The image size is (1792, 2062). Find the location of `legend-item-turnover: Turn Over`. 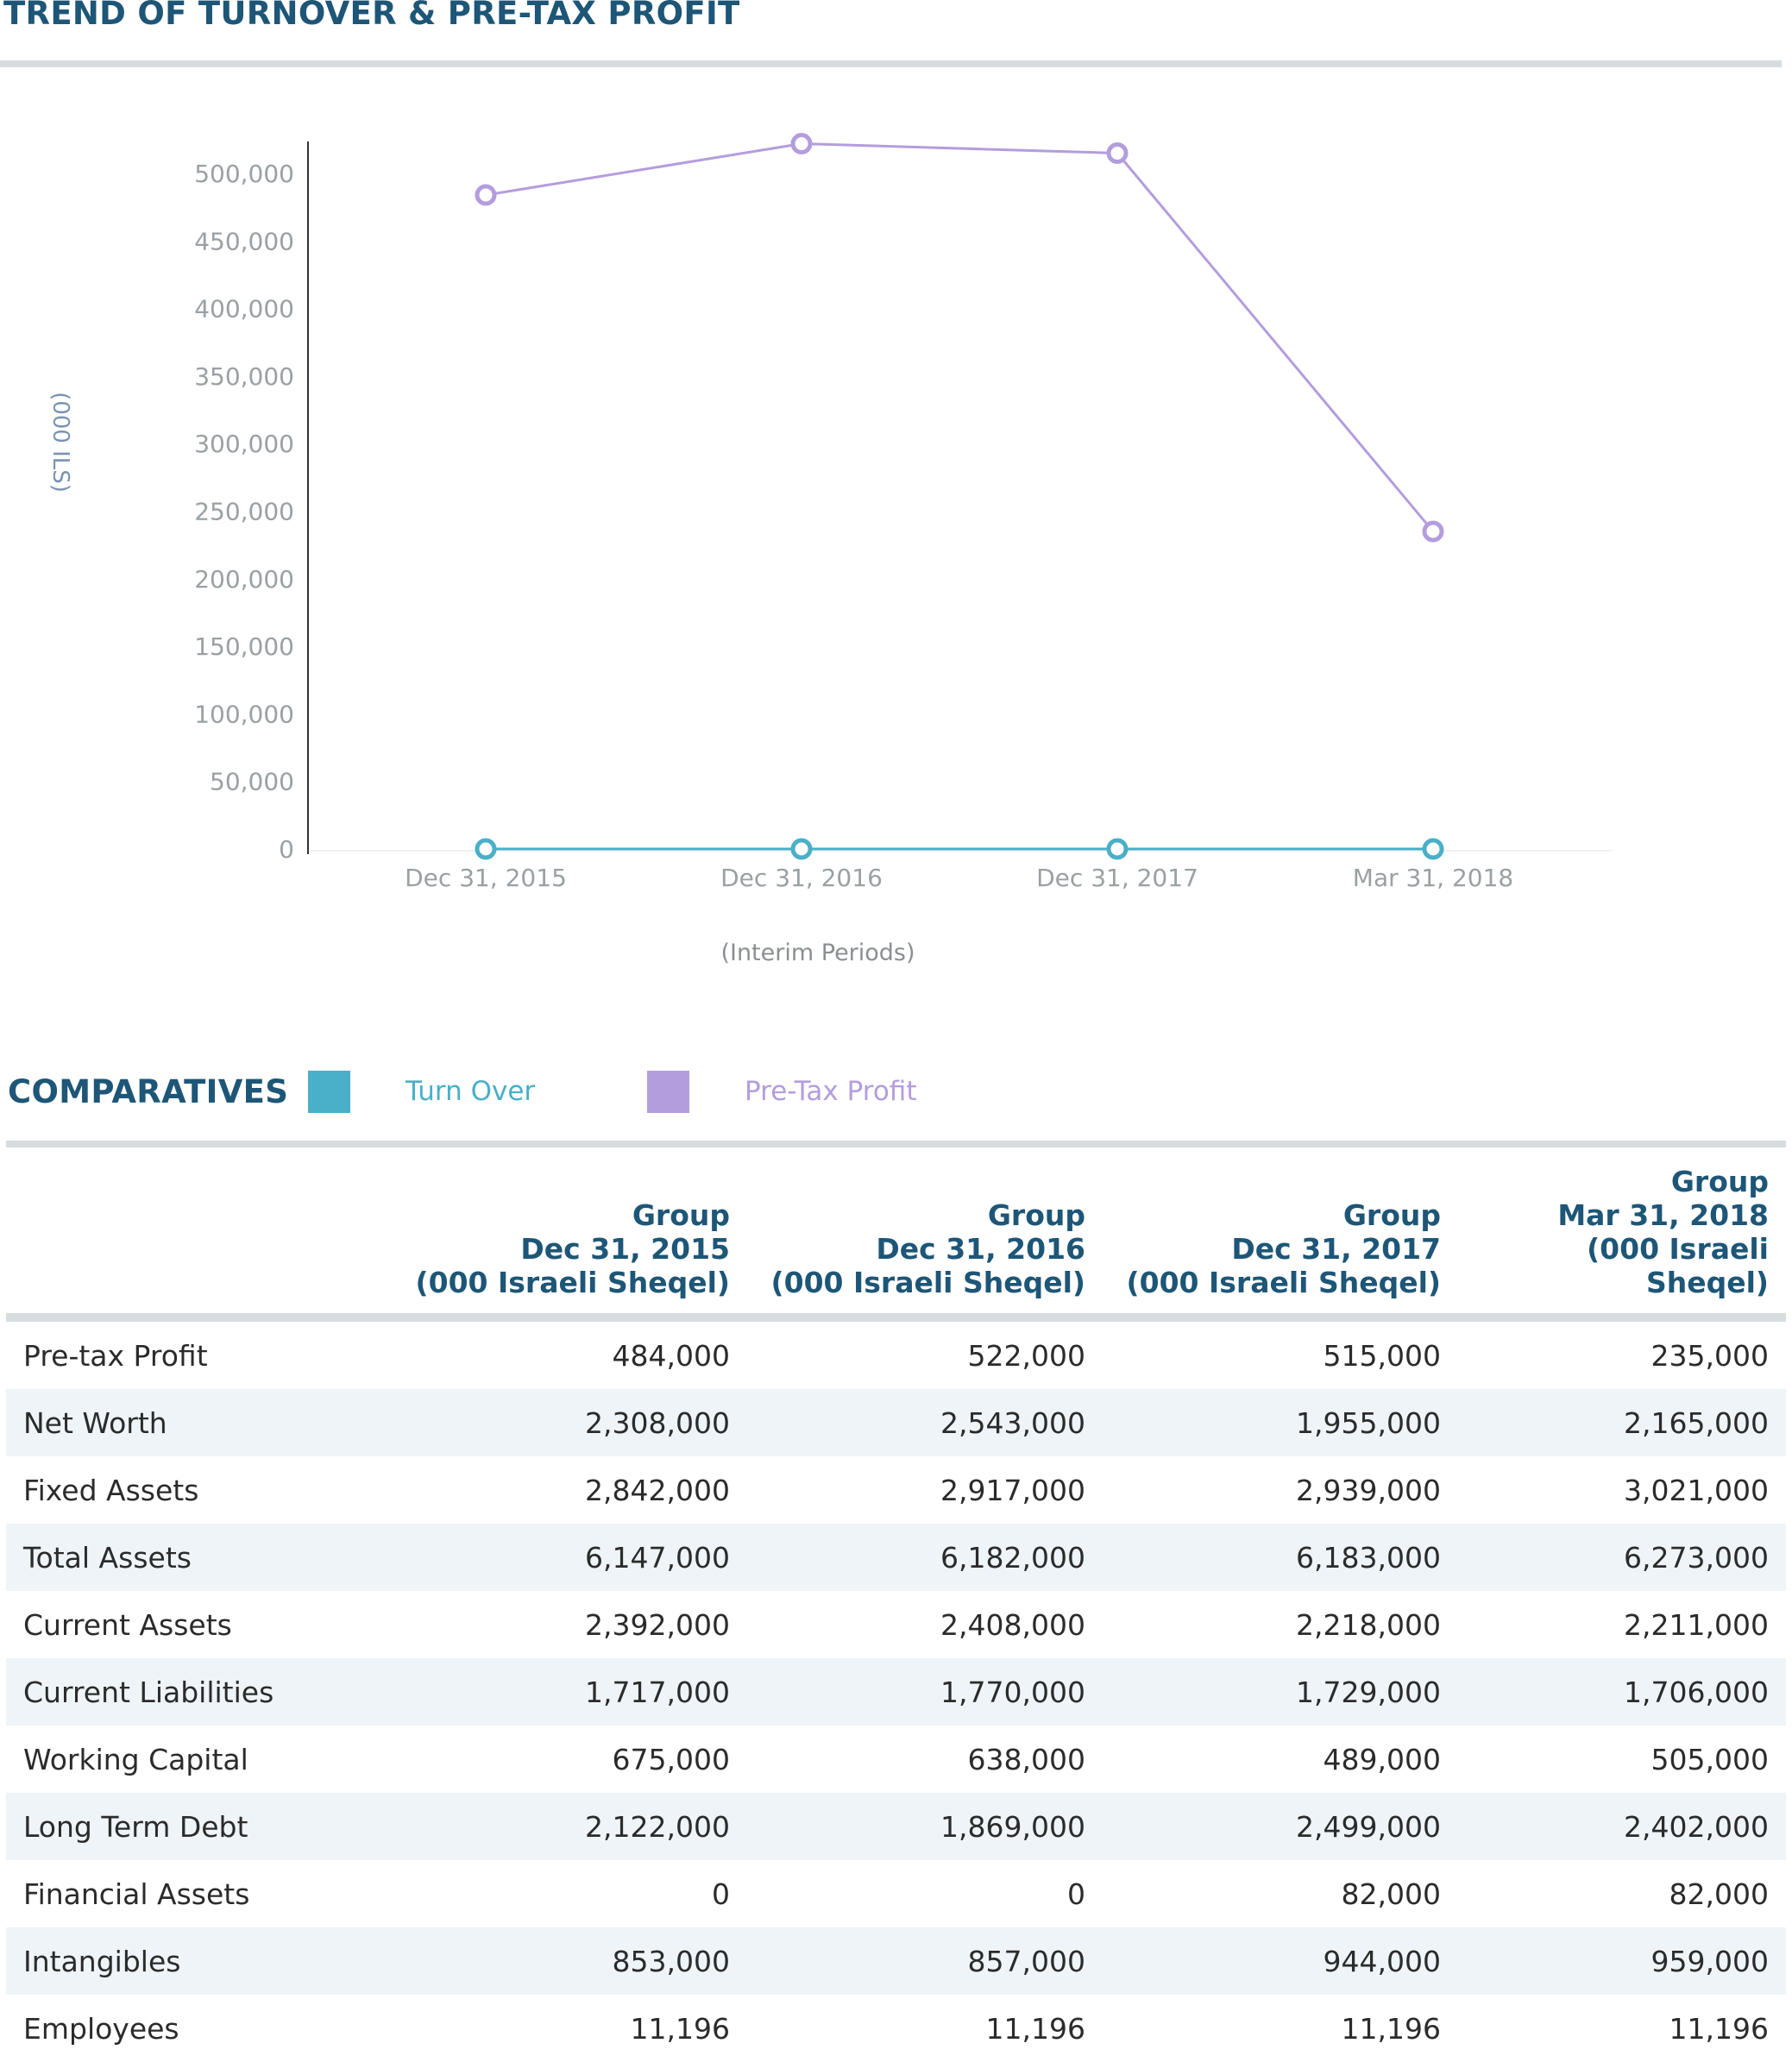

legend-item-turnover: Turn Over is located at coordinates (421, 1091).